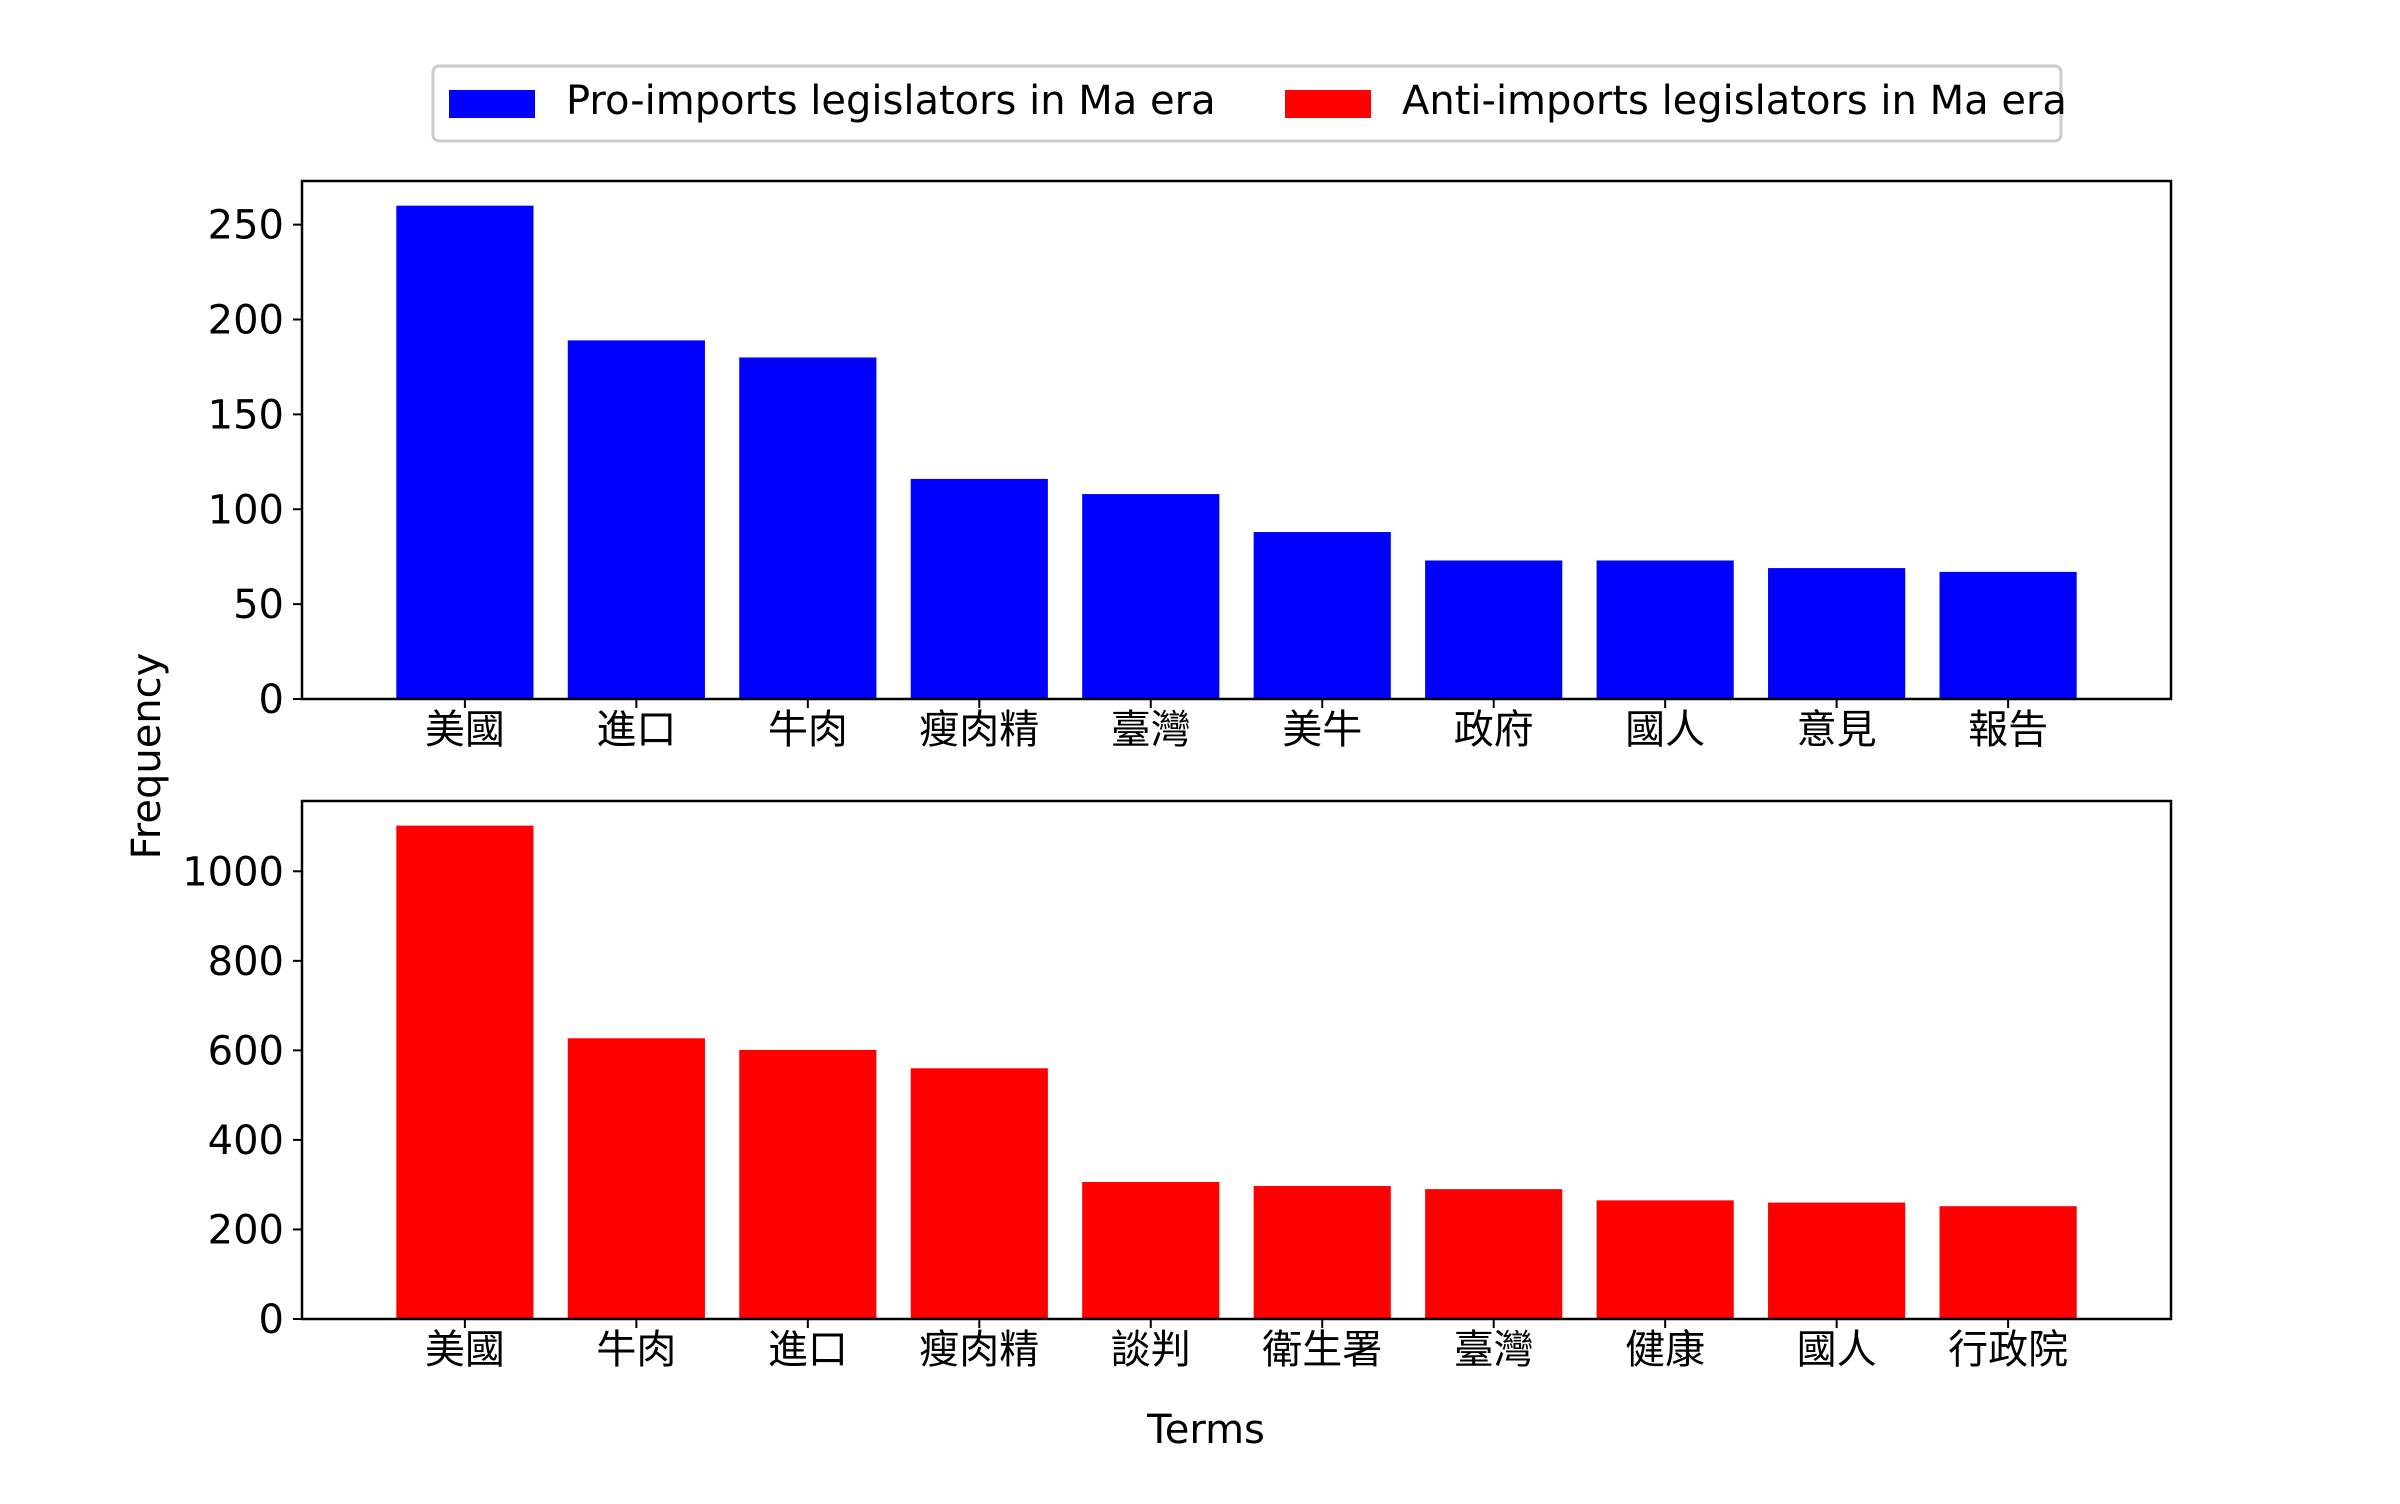 The image size is (2400, 1504). What do you see at coordinates (1205, 1430) in the screenshot?
I see `x-axis-label: Terms` at bounding box center [1205, 1430].